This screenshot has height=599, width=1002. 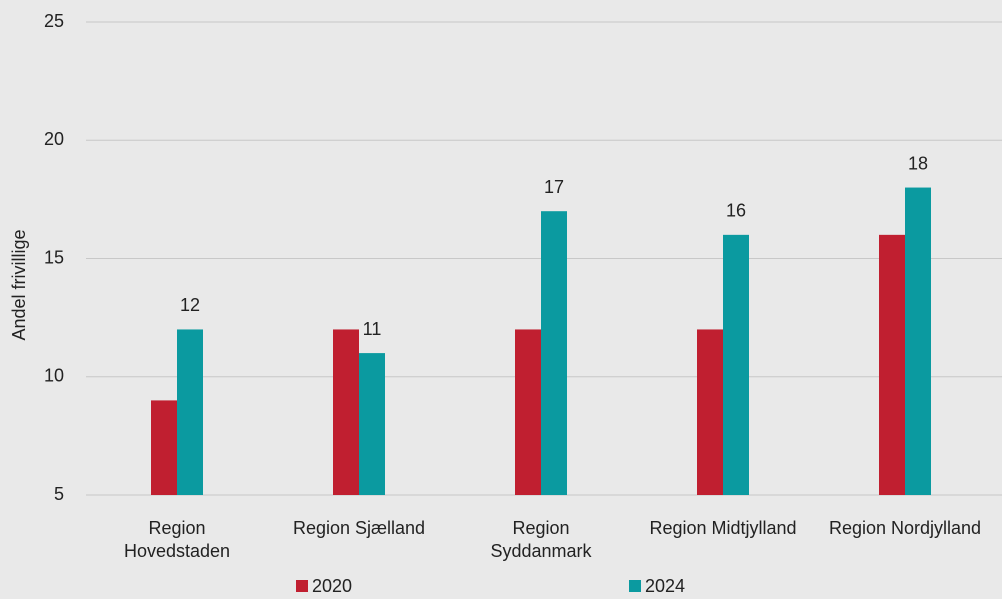 What do you see at coordinates (554, 187) in the screenshot?
I see `data-label: 17` at bounding box center [554, 187].